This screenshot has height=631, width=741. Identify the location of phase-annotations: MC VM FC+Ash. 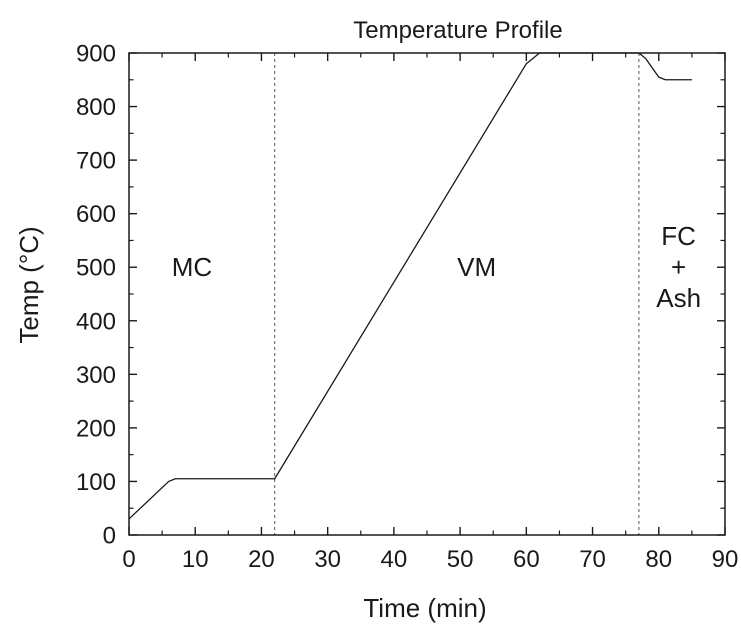
(436, 267).